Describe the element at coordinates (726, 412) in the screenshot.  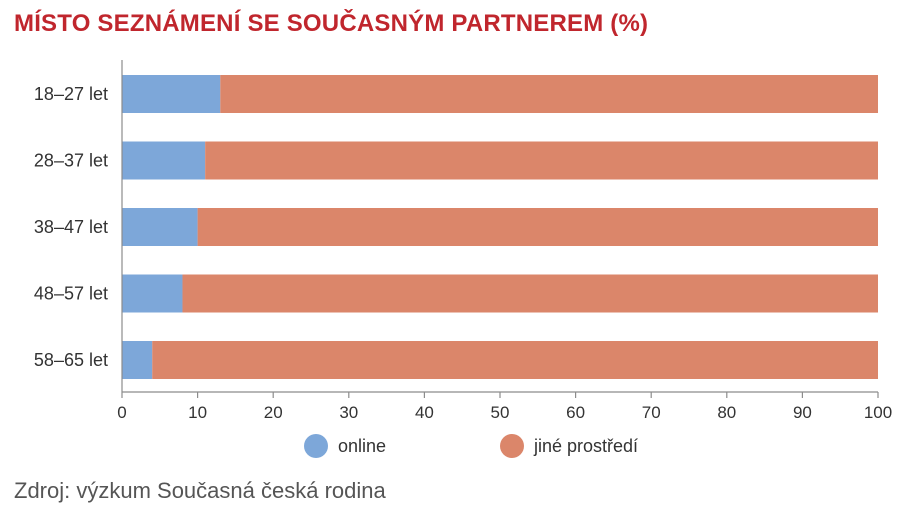
I see `x-tick-label: 80` at that location.